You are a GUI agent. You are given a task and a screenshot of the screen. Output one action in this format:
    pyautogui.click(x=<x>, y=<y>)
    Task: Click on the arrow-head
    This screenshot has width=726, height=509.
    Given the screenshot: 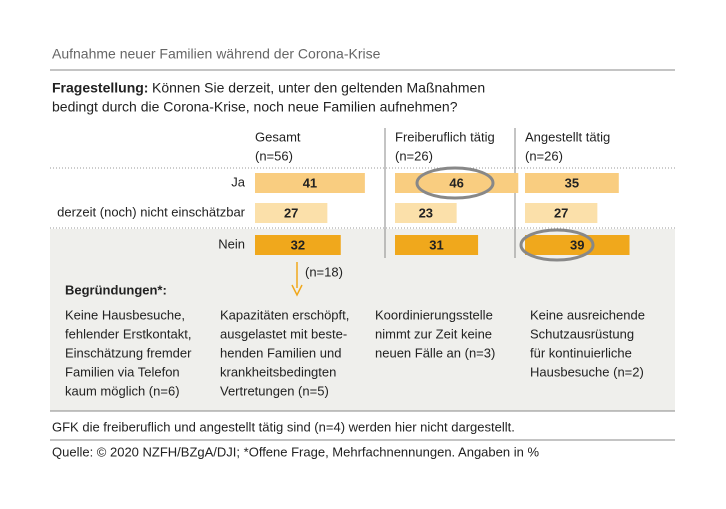 What is the action you would take?
    pyautogui.click(x=297, y=290)
    